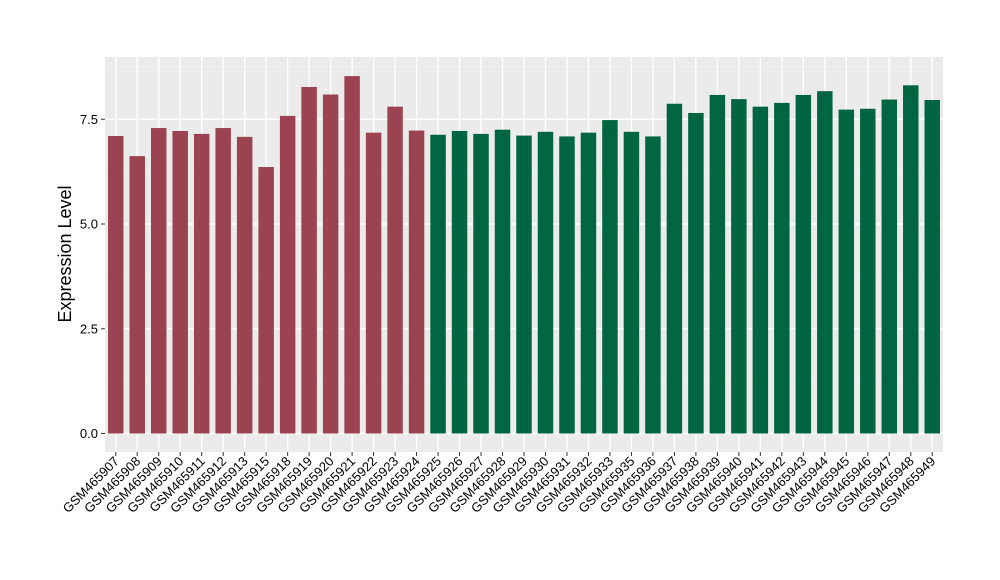 This screenshot has height=580, width=1000. Describe the element at coordinates (889, 266) in the screenshot. I see `bar-GSM465947` at that location.